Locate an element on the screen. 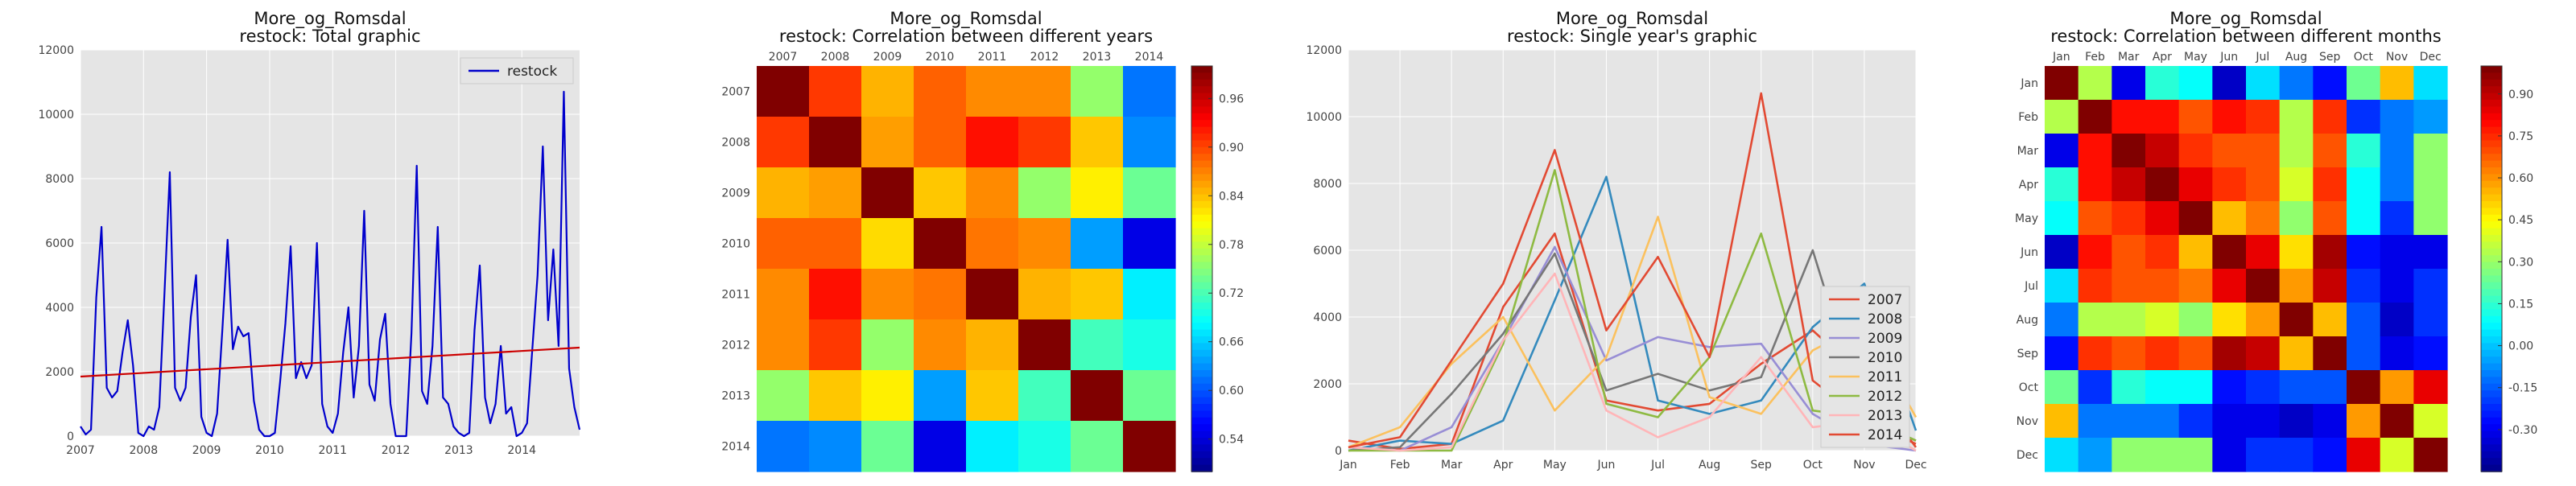  chart-1-row-label: 2014 is located at coordinates (735, 447).